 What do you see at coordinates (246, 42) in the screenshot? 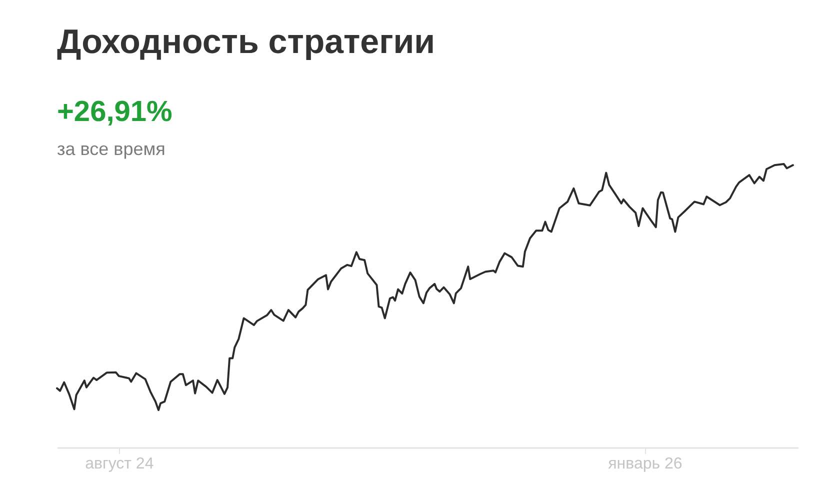
I see `chart-title: Доходность стратегии` at bounding box center [246, 42].